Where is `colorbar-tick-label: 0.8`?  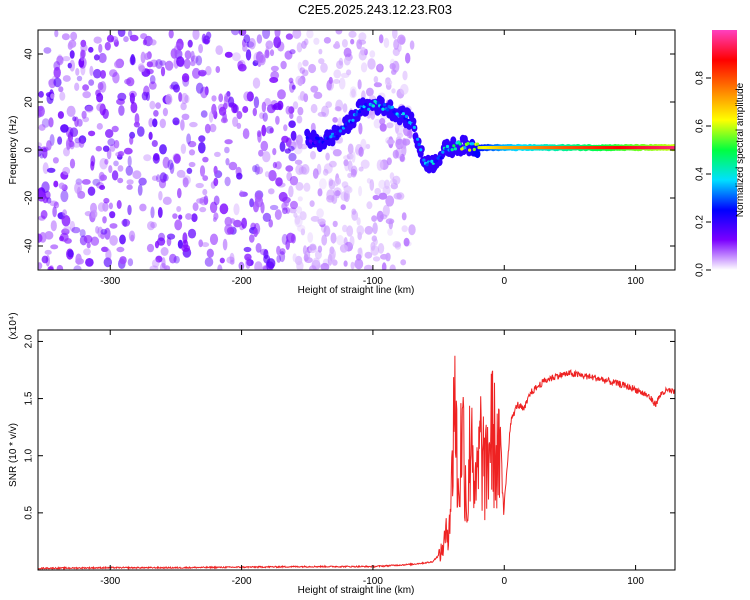 colorbar-tick-label: 0.8 is located at coordinates (700, 78).